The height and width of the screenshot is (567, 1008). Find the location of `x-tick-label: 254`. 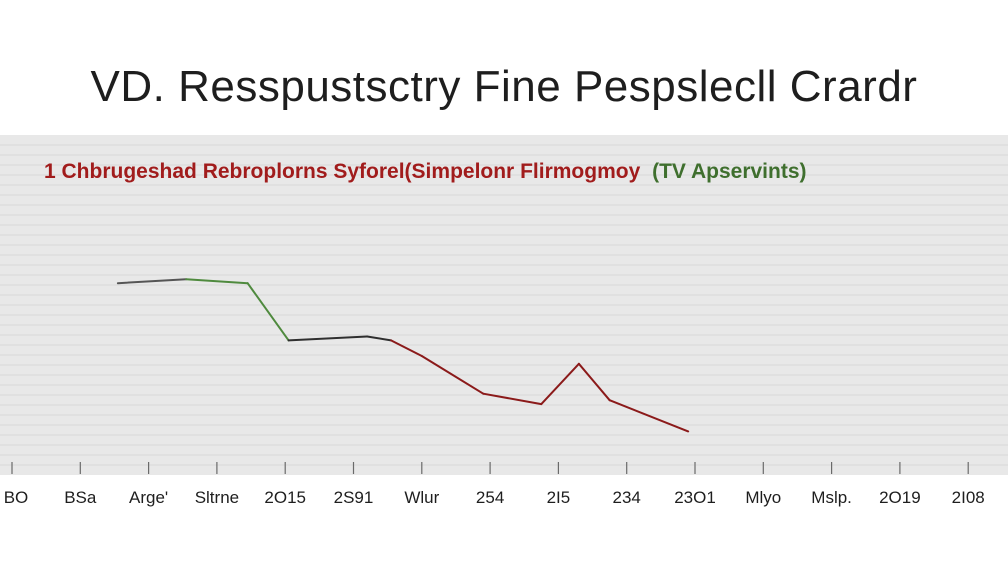

x-tick-label: 254 is located at coordinates (490, 497).